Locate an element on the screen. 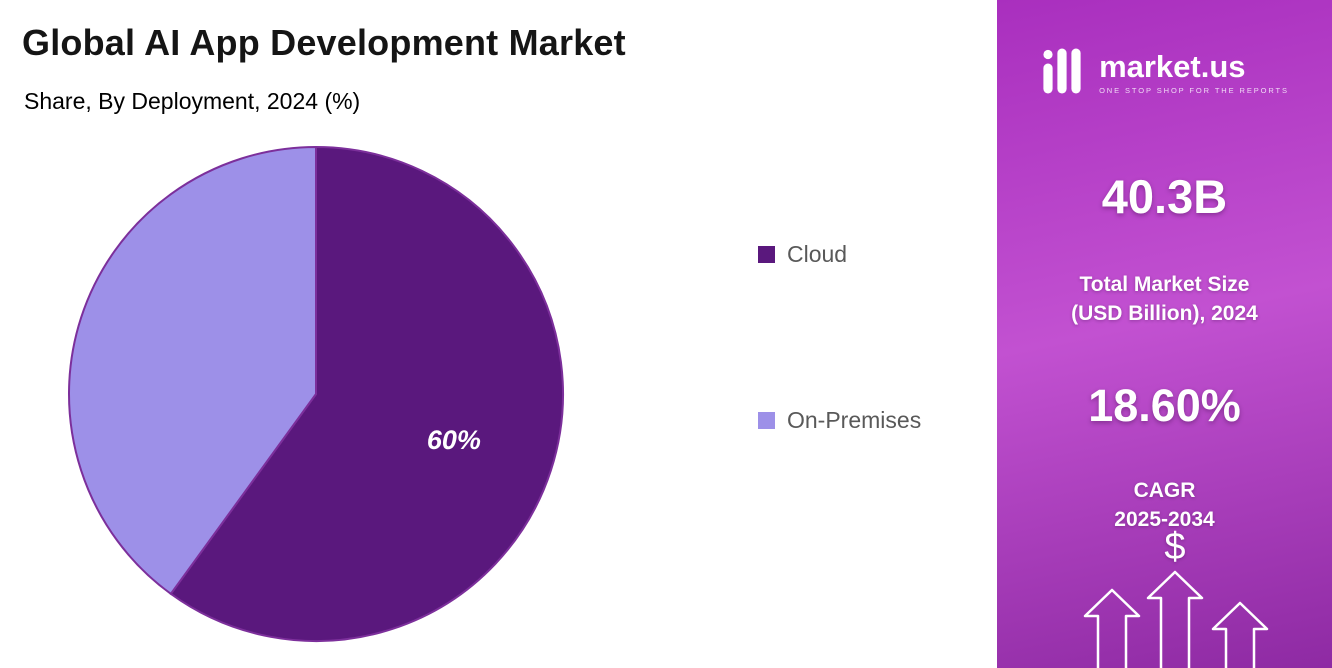 Image resolution: width=1332 pixels, height=668 pixels. legend-swatch-on-premises is located at coordinates (766, 420).